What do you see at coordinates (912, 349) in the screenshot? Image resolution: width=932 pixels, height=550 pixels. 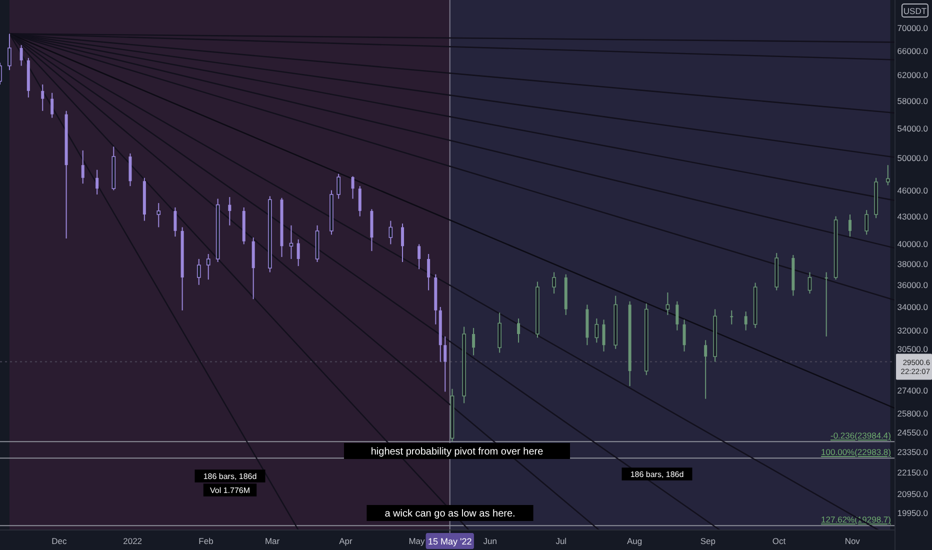 I see `y-tick-label: 30500.0` at bounding box center [912, 349].